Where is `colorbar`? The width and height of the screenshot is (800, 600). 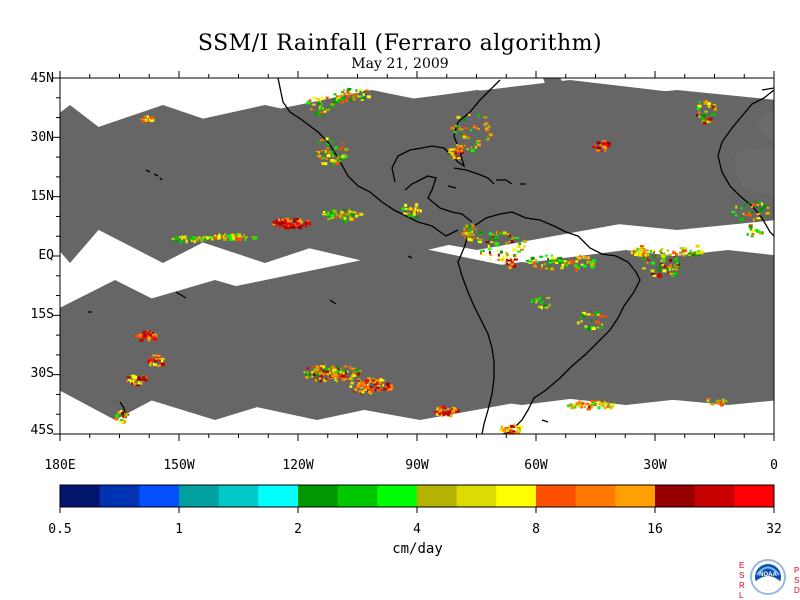
colorbar is located at coordinates (417, 498).